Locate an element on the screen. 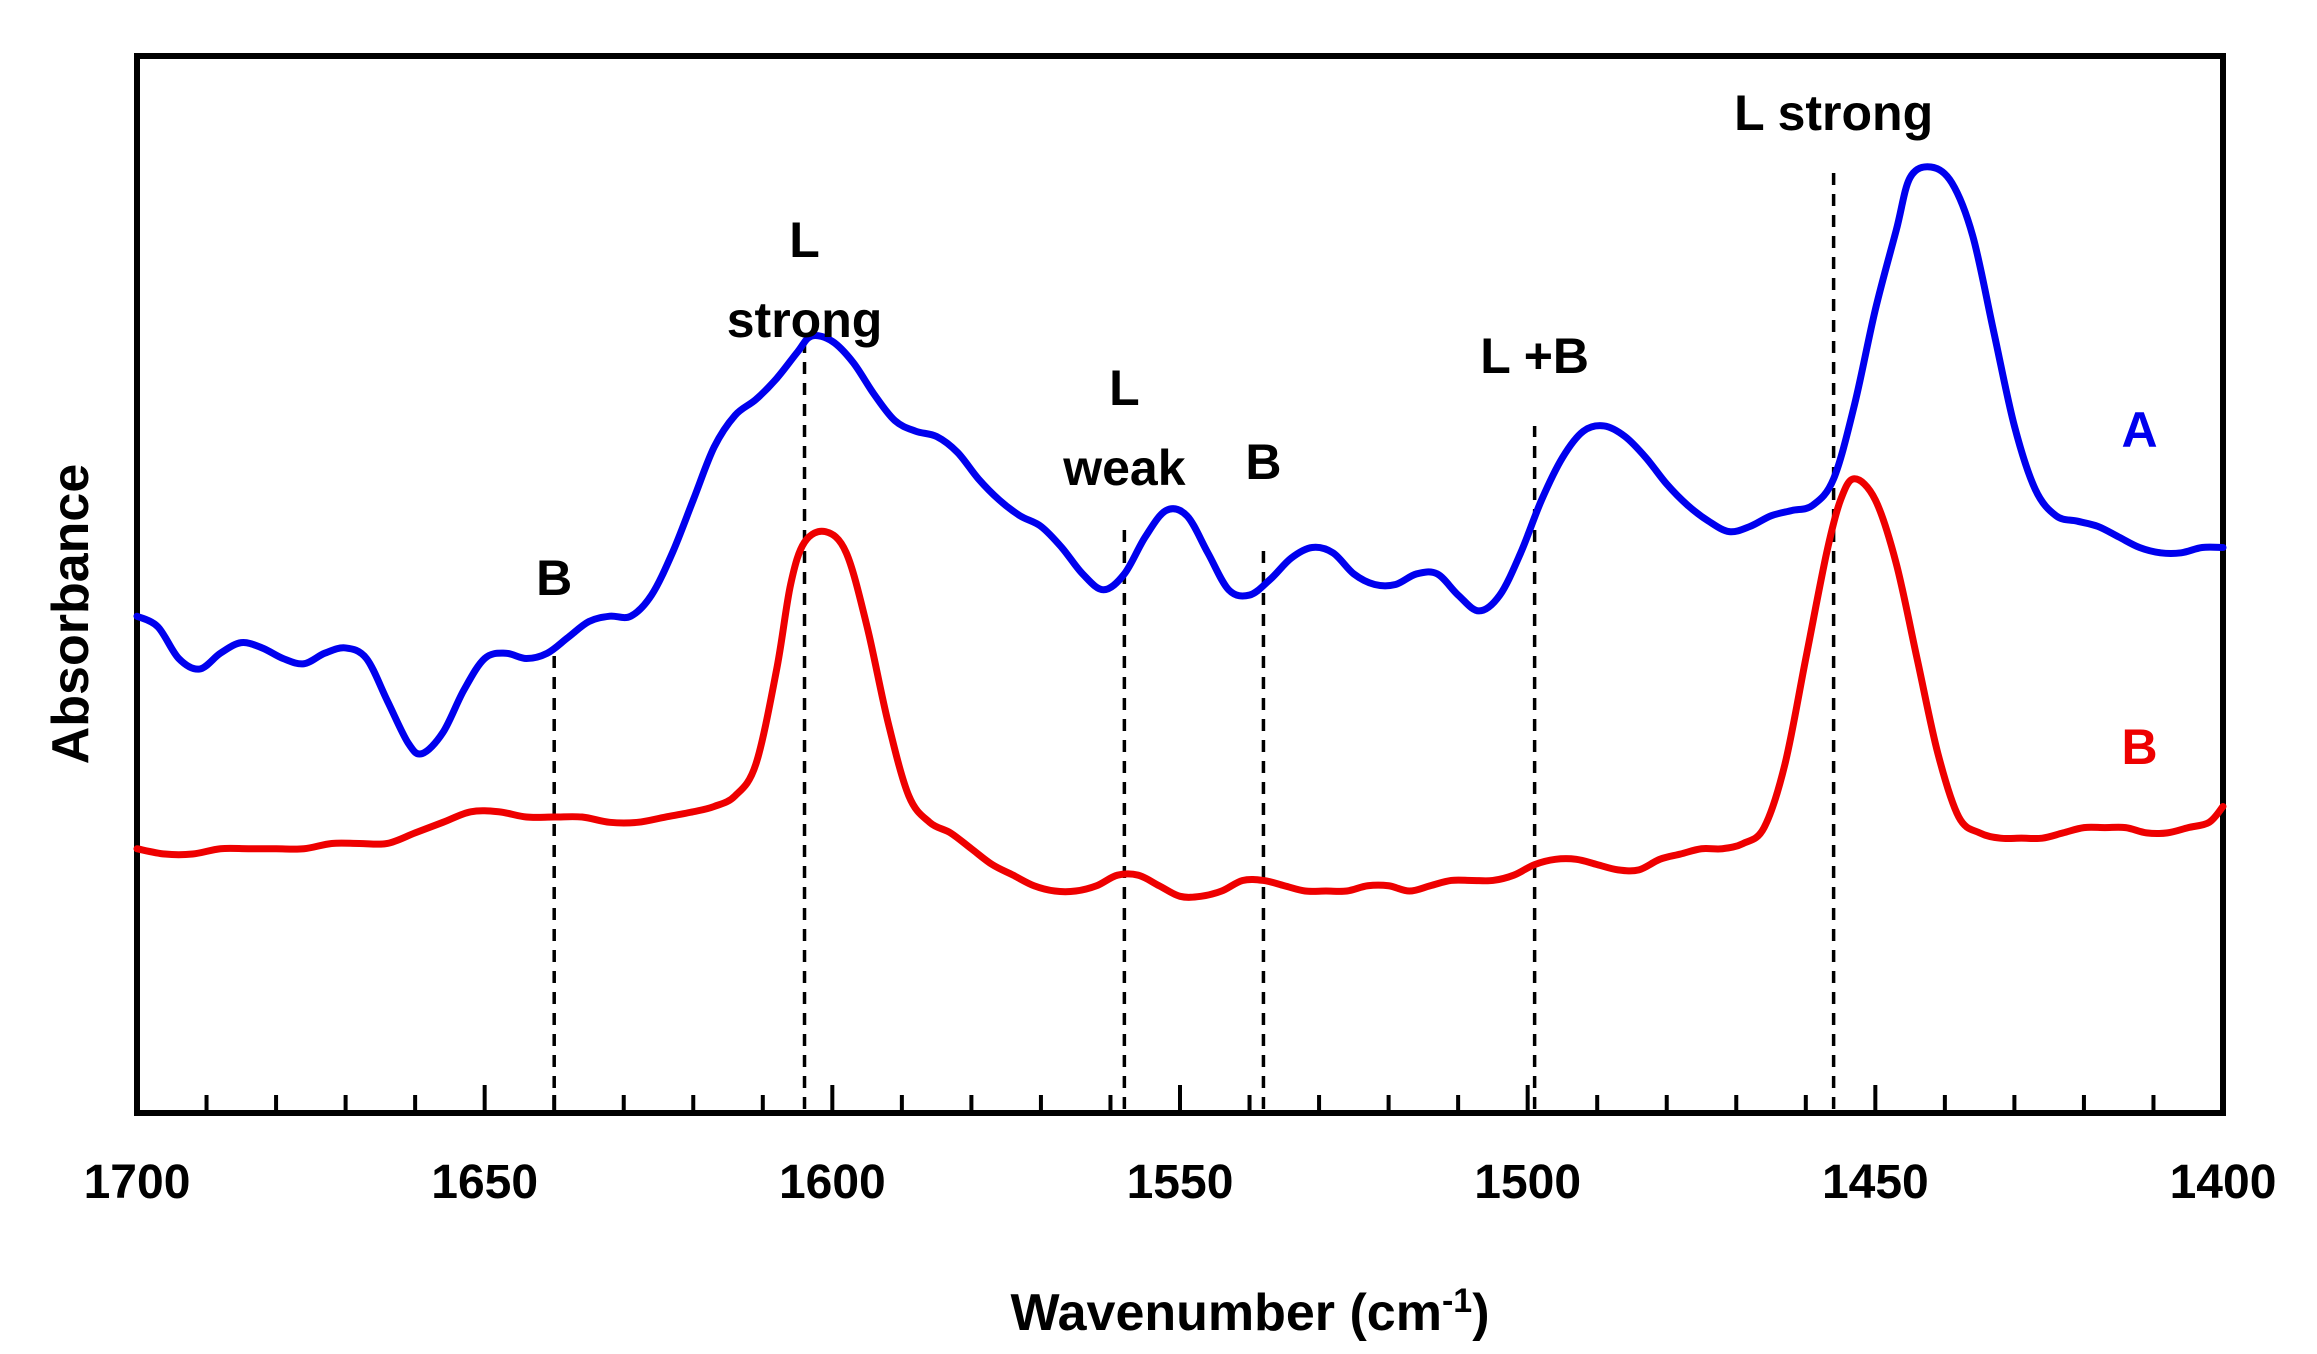 This screenshot has width=2317, height=1354. peak-annotation-line: L +B is located at coordinates (1534, 356).